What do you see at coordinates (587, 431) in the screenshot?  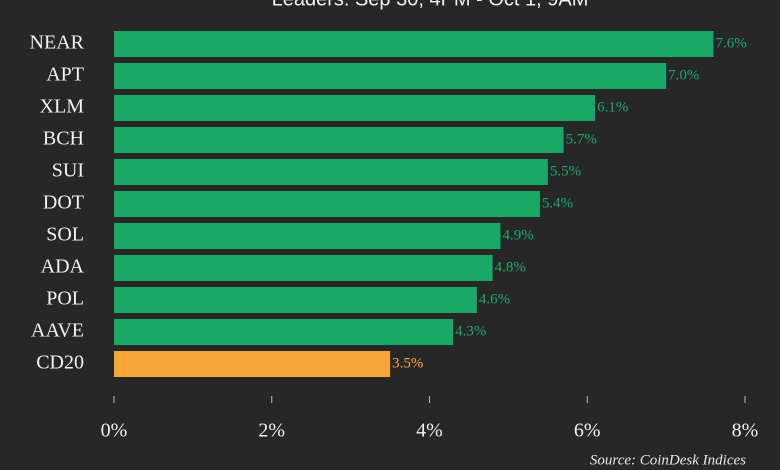 I see `x-tick-label: 6%` at bounding box center [587, 431].